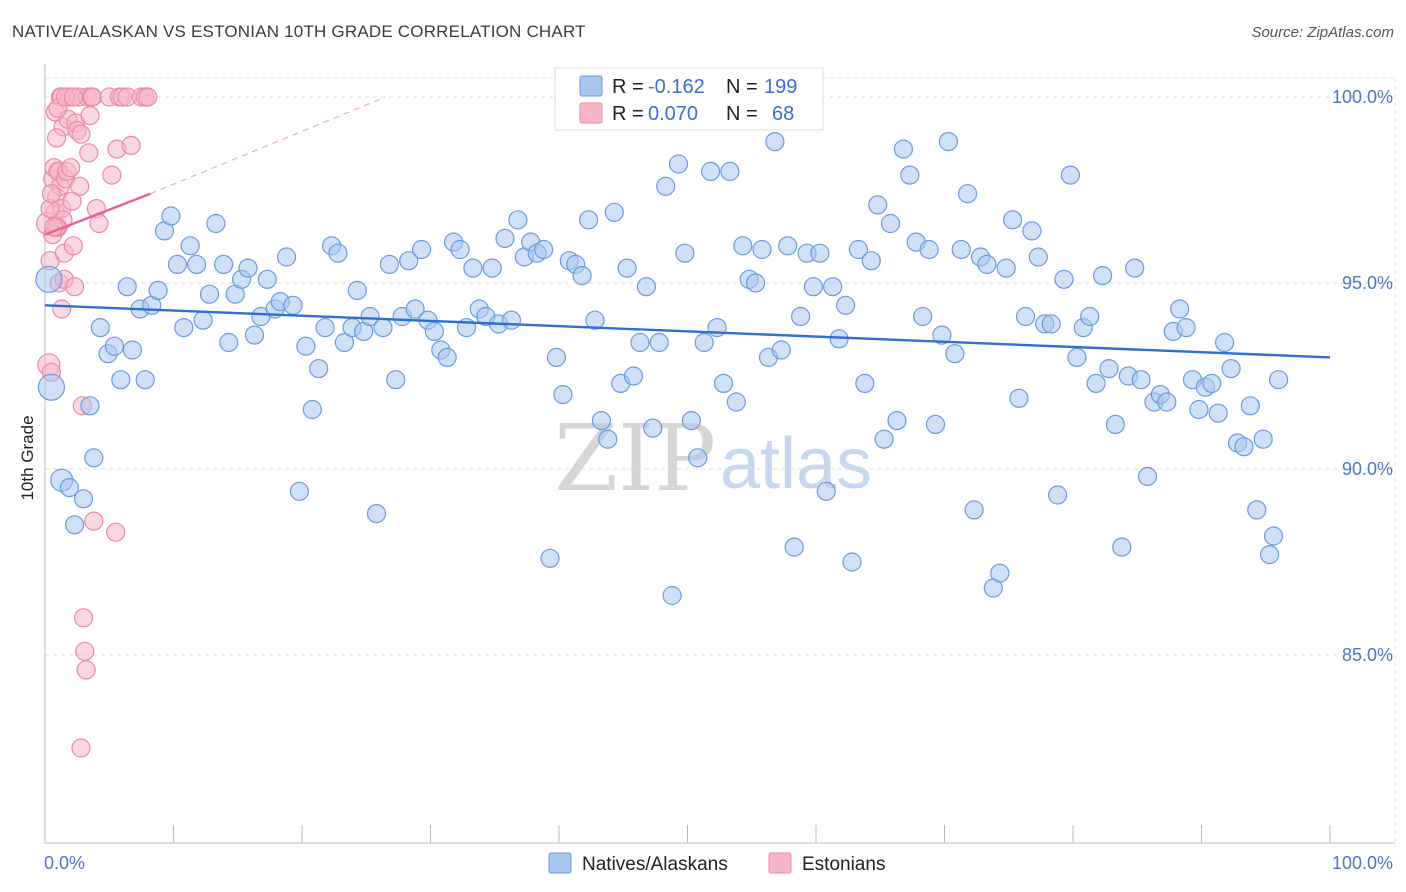  I want to click on y-tick-labels: 100.0% 95.0% 90.0% 85.0%, so click(1362, 376).